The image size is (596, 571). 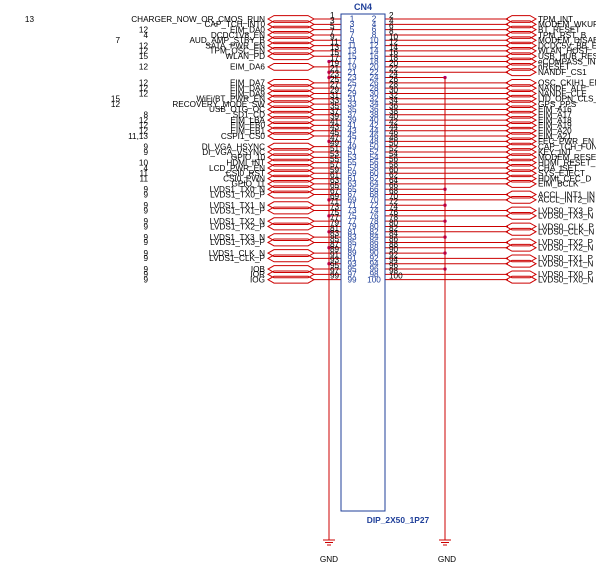 What do you see at coordinates (245, 56) in the screenshot?
I see `net-label-left: WLAN_PD` at bounding box center [245, 56].